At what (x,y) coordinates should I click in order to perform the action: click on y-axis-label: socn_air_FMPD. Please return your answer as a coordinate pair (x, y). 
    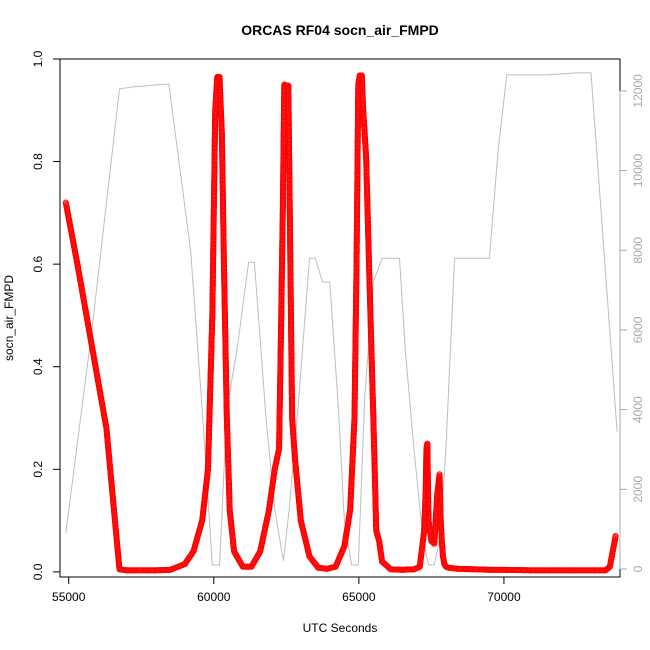
    Looking at the image, I should click on (9, 318).